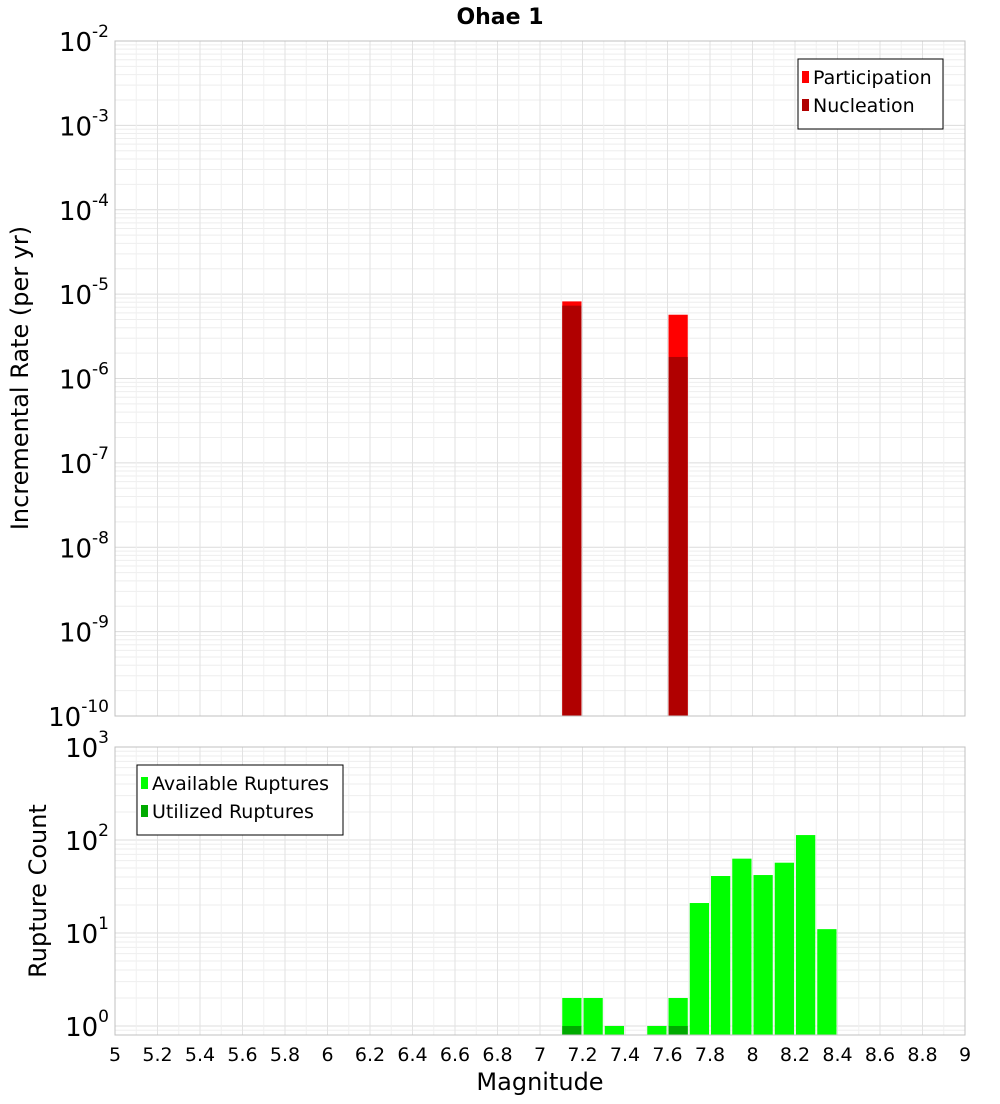 The image size is (1000, 1104). I want to click on series-available-ruptures, so click(699, 935).